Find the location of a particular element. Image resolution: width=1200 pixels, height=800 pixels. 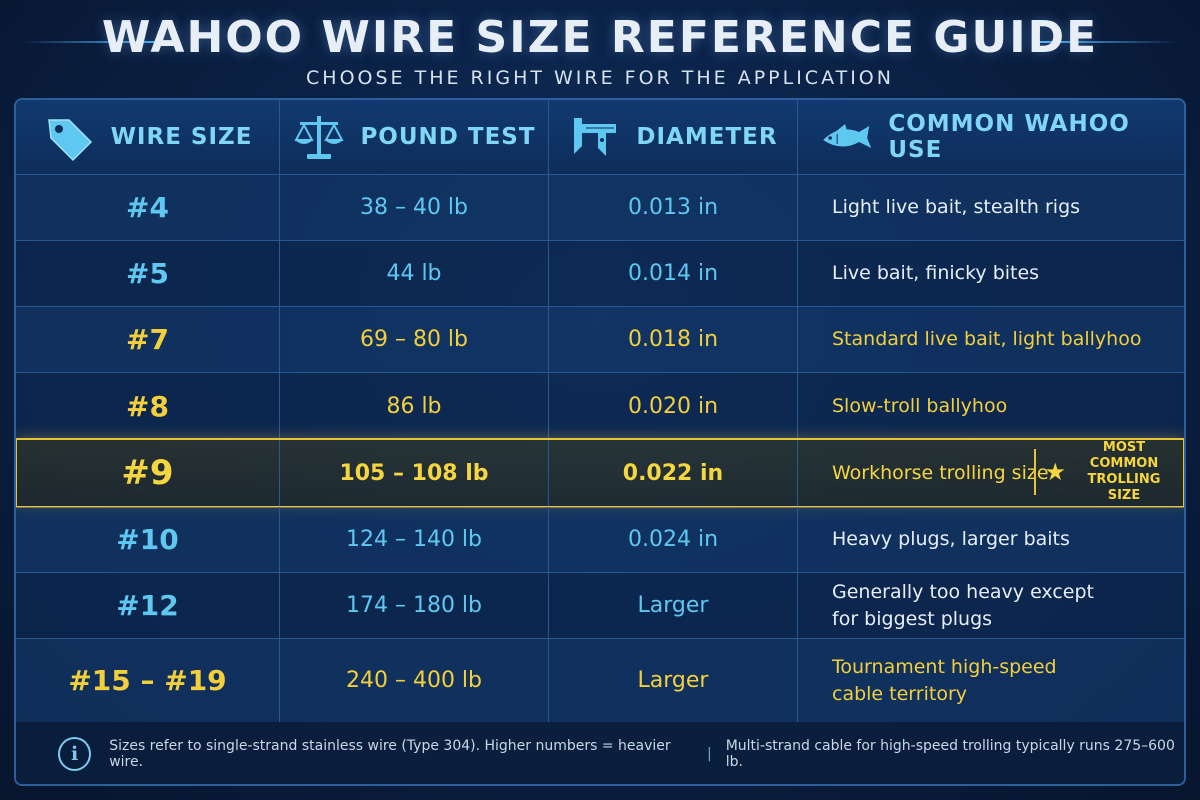

pound-test-value: 86 lb is located at coordinates (414, 406).